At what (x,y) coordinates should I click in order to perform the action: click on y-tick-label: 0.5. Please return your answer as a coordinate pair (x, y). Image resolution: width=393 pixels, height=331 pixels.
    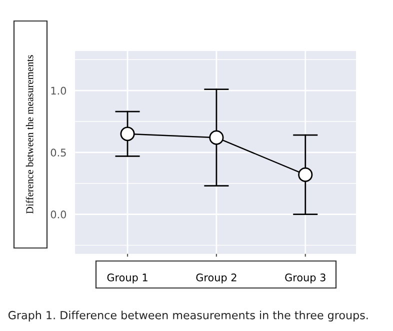
    Looking at the image, I should click on (58, 152).